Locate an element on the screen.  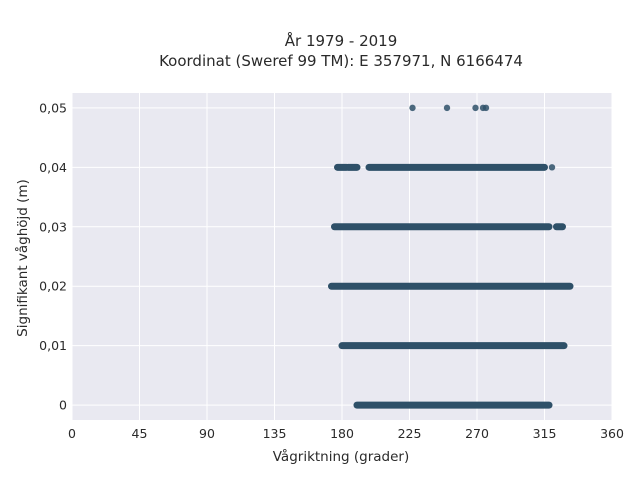
x-tick-label: 0 is located at coordinates (72, 433).